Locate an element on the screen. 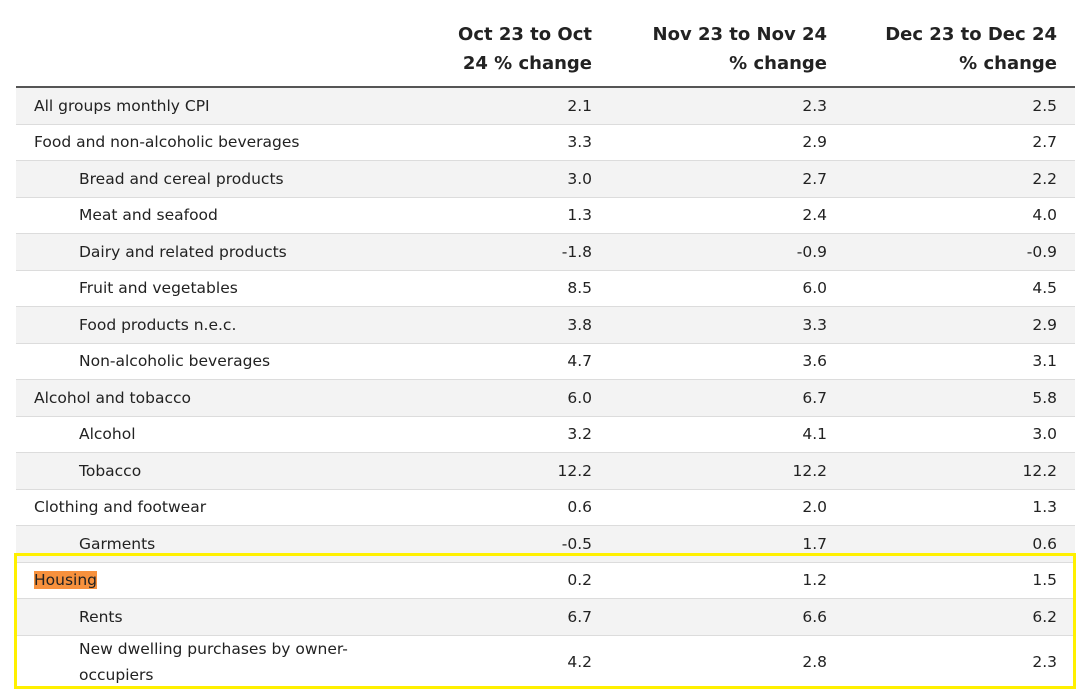 The image size is (1088, 692). row-label-cell: Housing is located at coordinates (208, 580).